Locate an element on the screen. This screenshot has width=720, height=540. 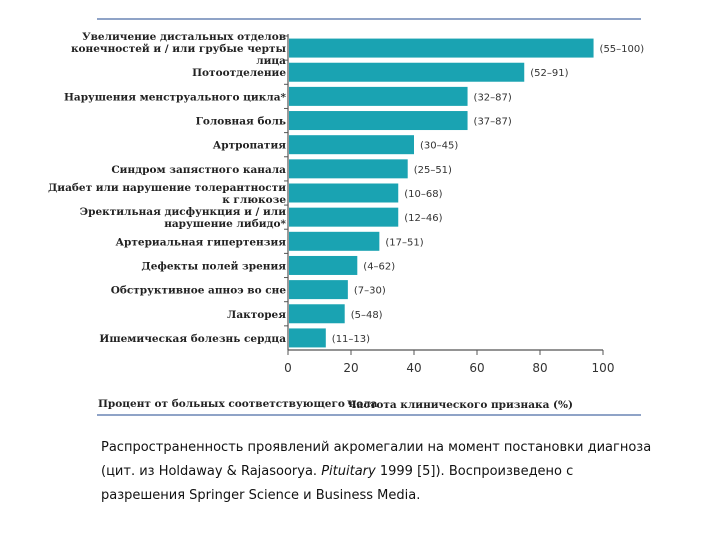
range-label: (7–30) is located at coordinates (370, 291).